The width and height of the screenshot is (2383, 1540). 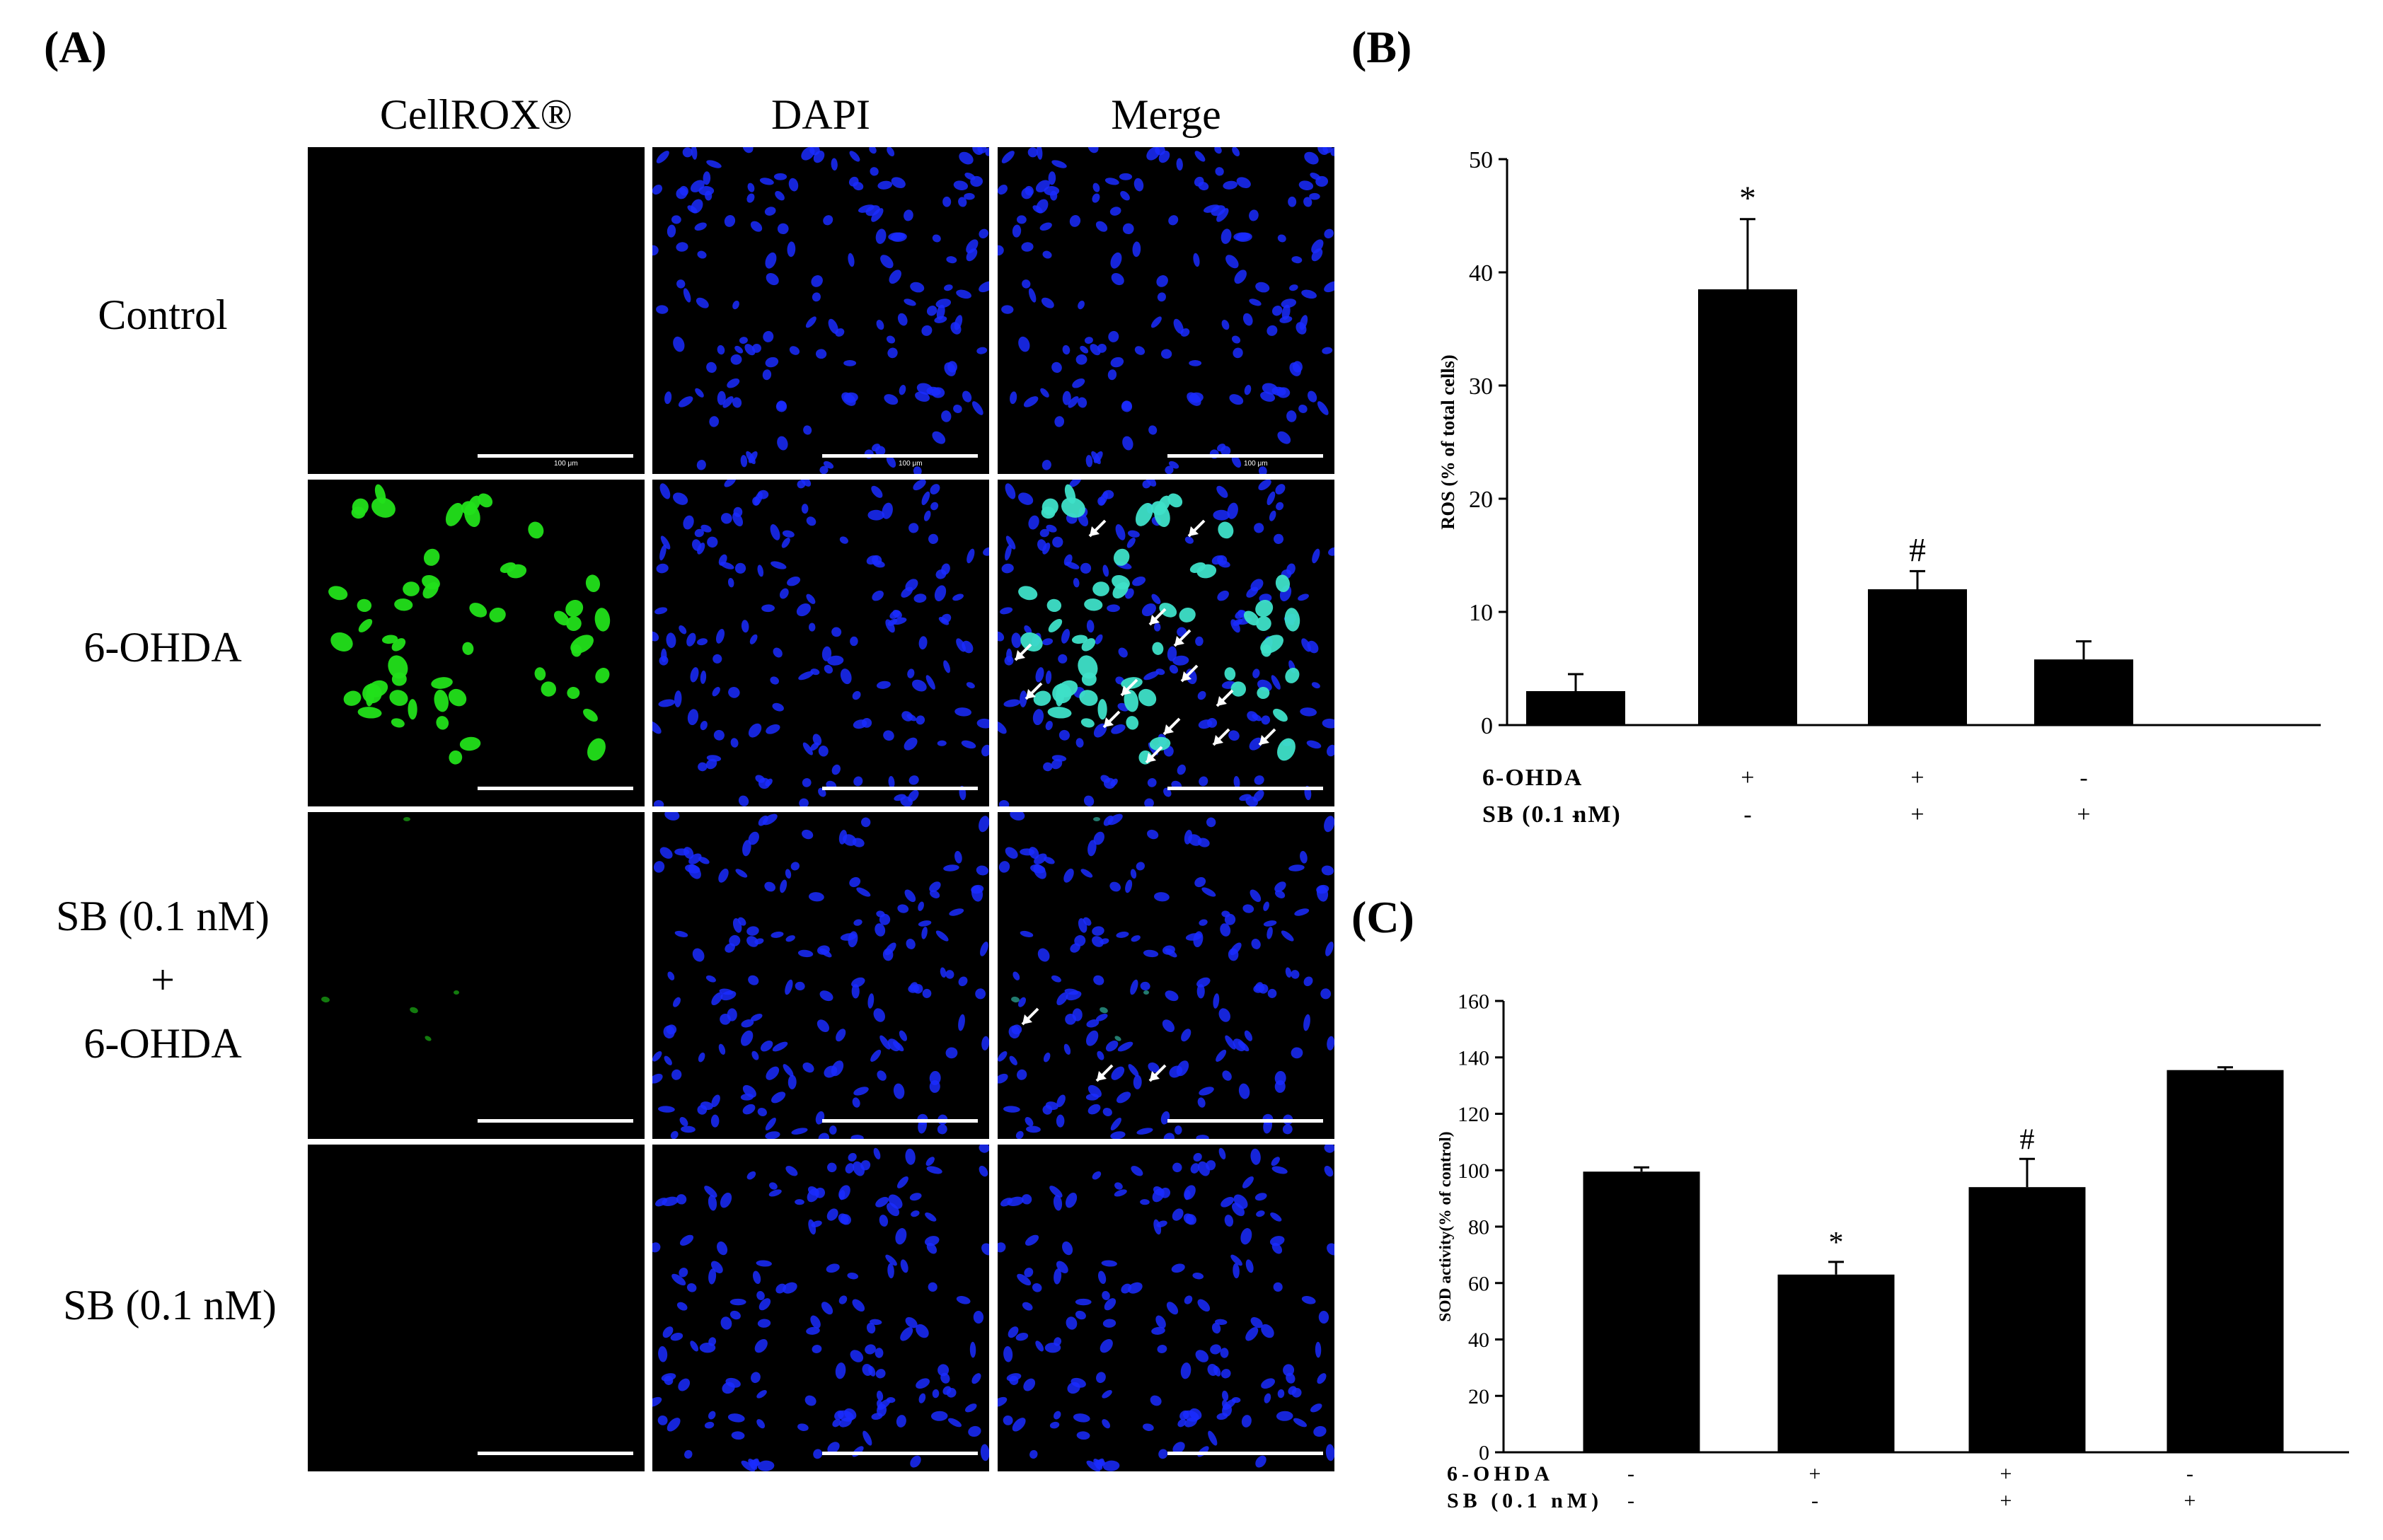 What do you see at coordinates (1447, 441) in the screenshot?
I see `y-axis-label: ROS (% of total cells)` at bounding box center [1447, 441].